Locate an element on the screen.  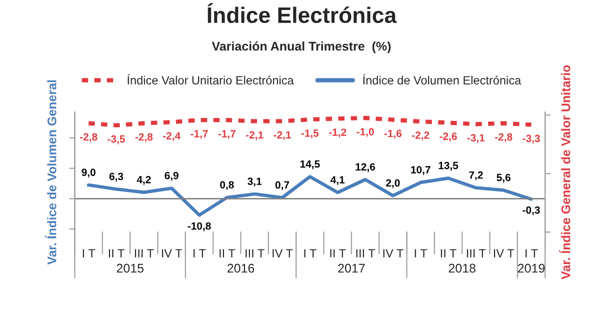
data-label: -1,6 is located at coordinates (393, 134).